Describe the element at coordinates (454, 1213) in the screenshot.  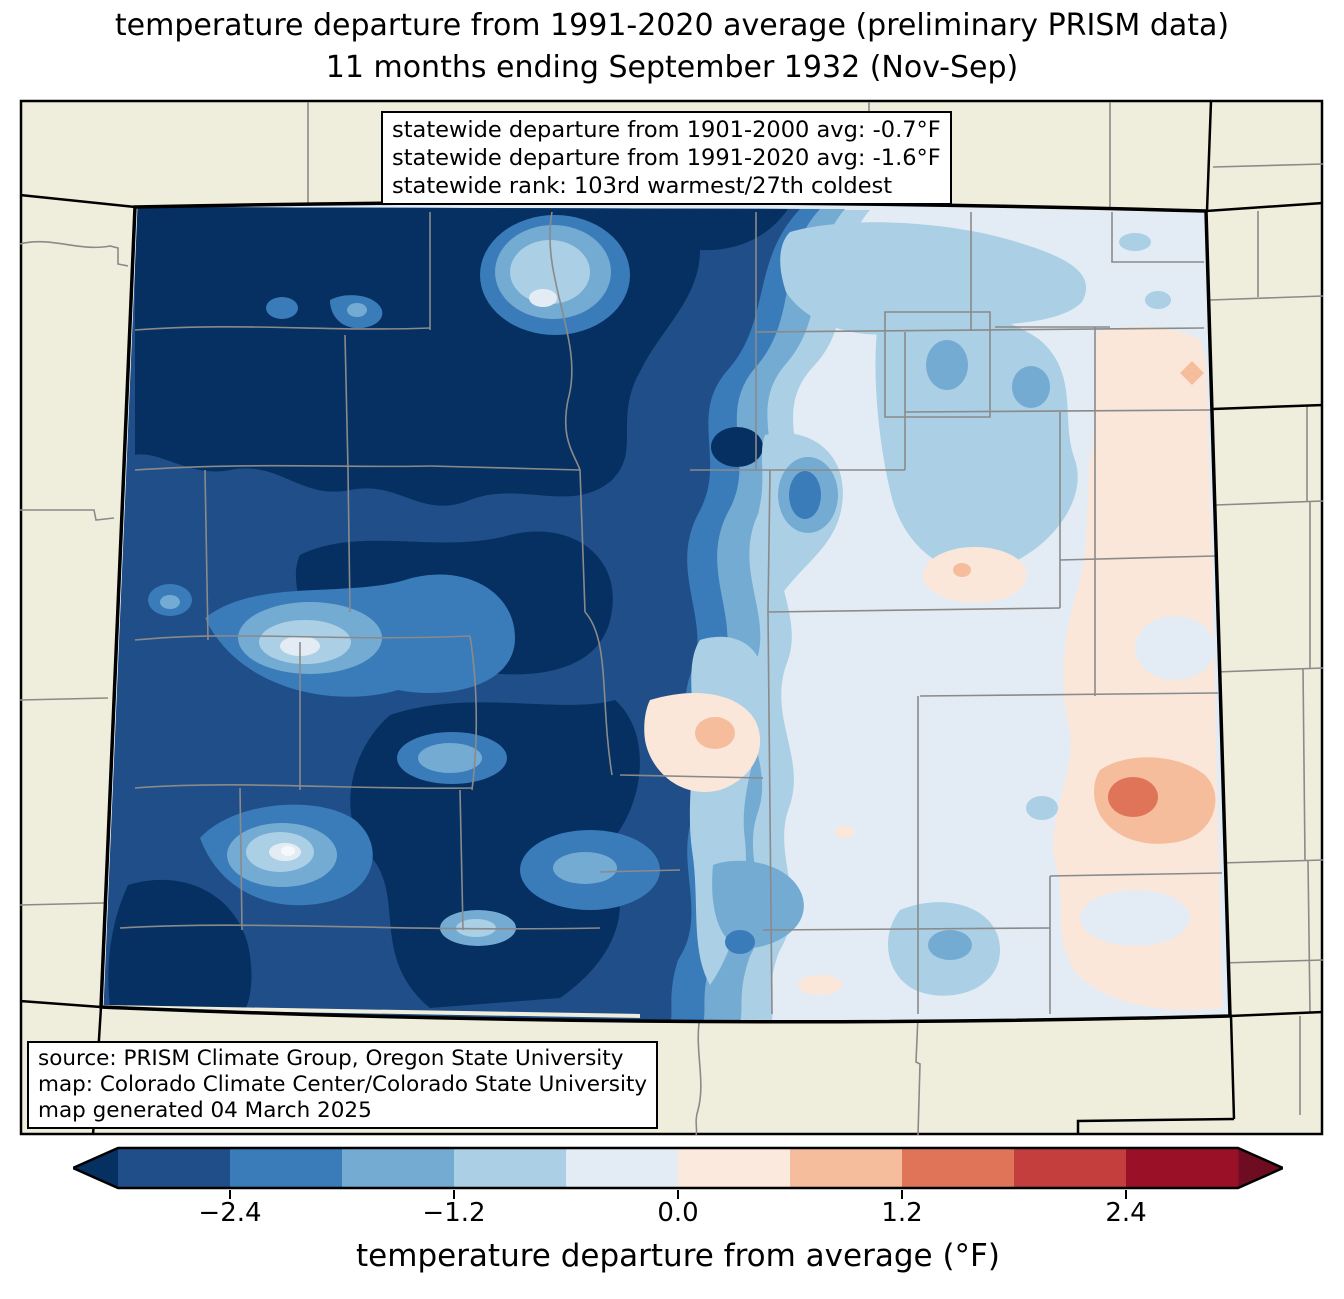
I see `colorbar-tick-label: −1.2` at that location.